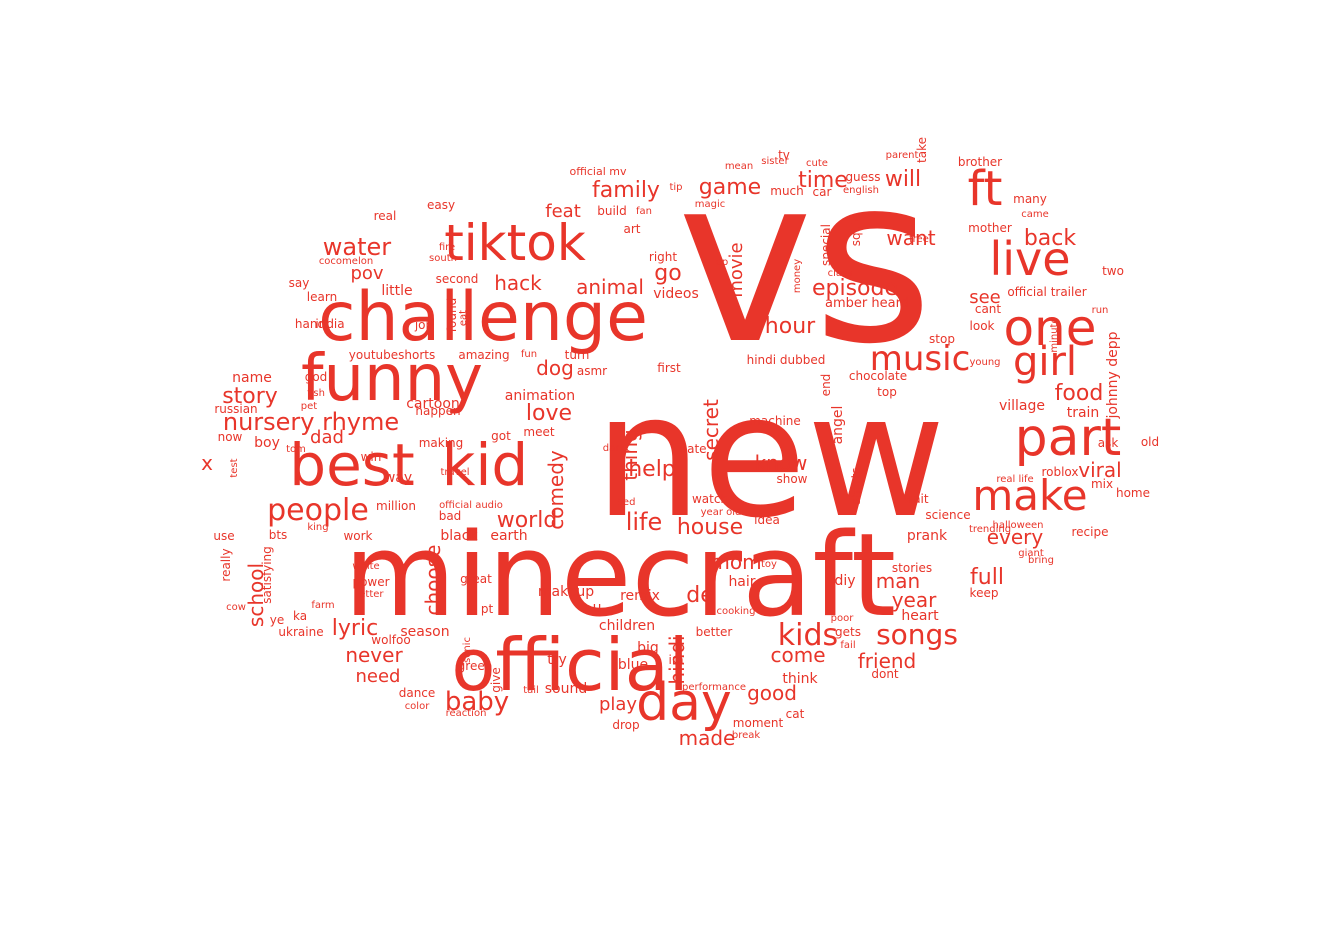 The image size is (1334, 945). What do you see at coordinates (917, 634) in the screenshot?
I see `cloud-word-songs: songs` at bounding box center [917, 634].